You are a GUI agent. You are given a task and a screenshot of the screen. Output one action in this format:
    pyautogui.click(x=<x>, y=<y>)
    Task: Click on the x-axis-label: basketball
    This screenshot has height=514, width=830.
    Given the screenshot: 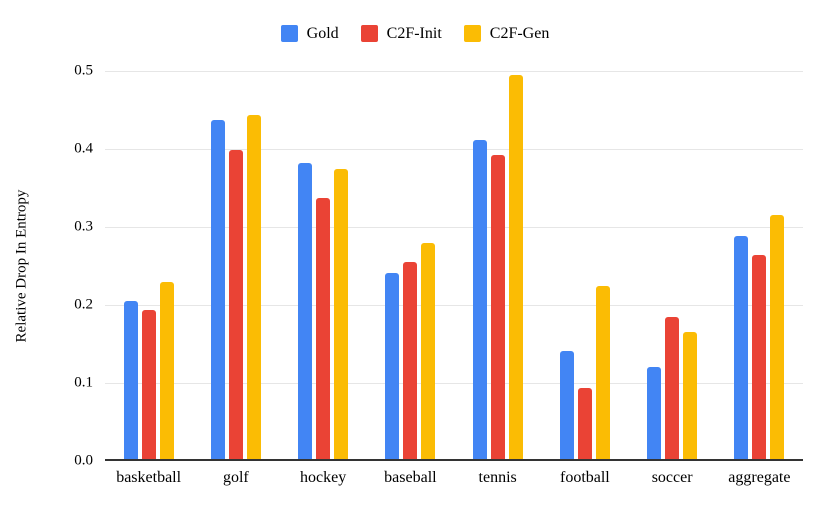 What is the action you would take?
    pyautogui.click(x=149, y=477)
    